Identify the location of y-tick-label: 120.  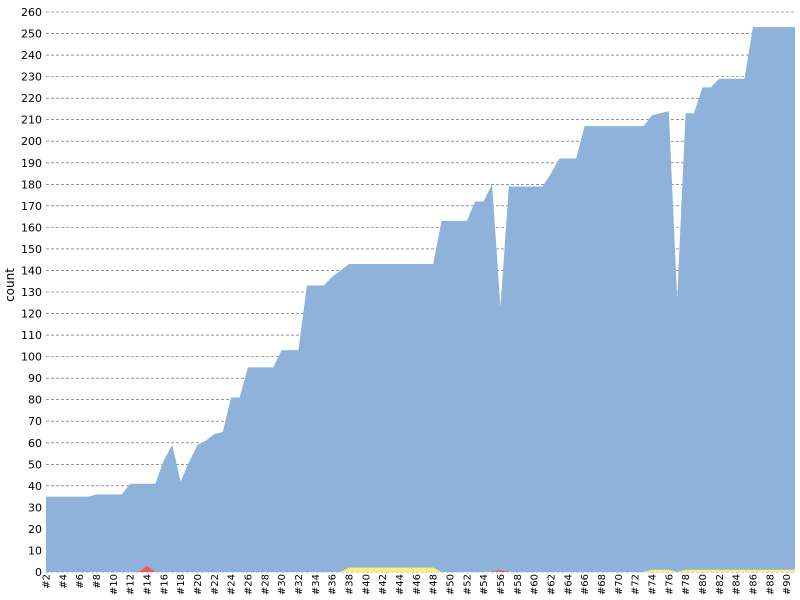
(31, 314).